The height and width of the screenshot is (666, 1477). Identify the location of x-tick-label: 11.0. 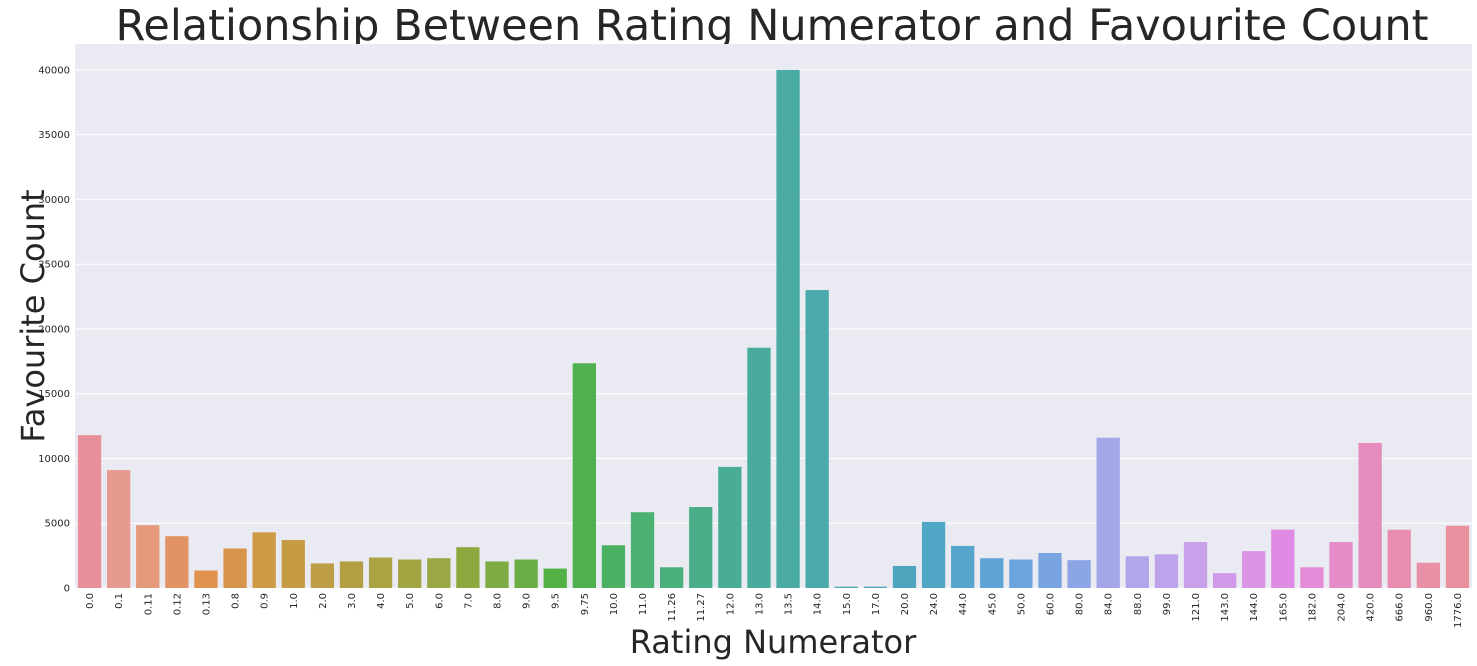
(643, 604).